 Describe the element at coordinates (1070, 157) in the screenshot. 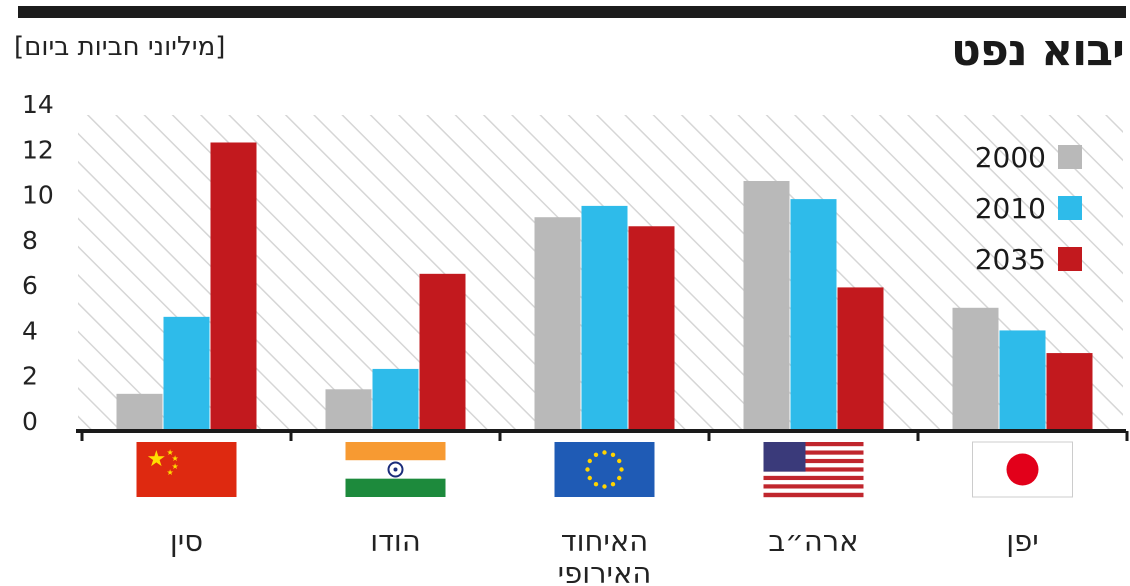

I see `legend-swatch-2000` at that location.